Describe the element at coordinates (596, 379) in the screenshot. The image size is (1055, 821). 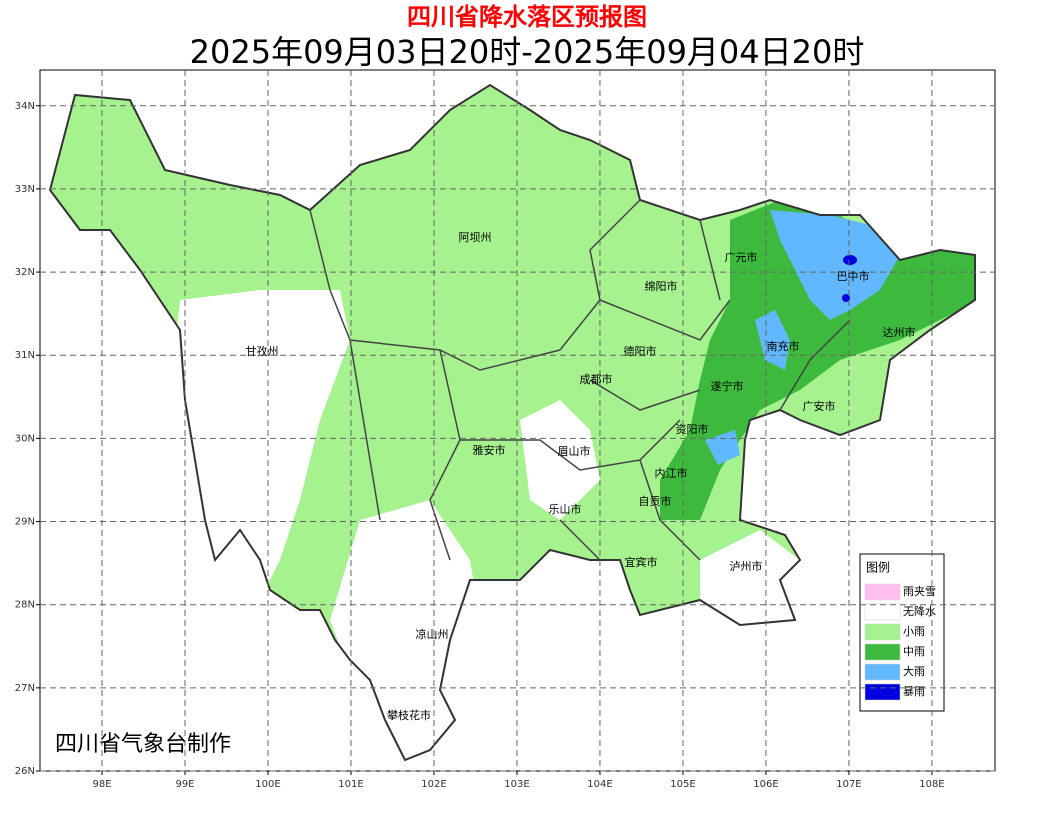
I see `city-label: 成都市` at that location.